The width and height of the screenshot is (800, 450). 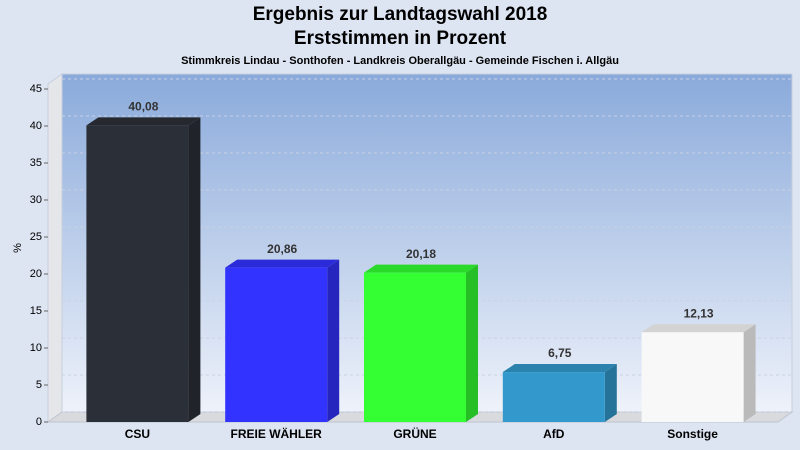 What do you see at coordinates (39, 422) in the screenshot?
I see `y-tick-label: 0` at bounding box center [39, 422].